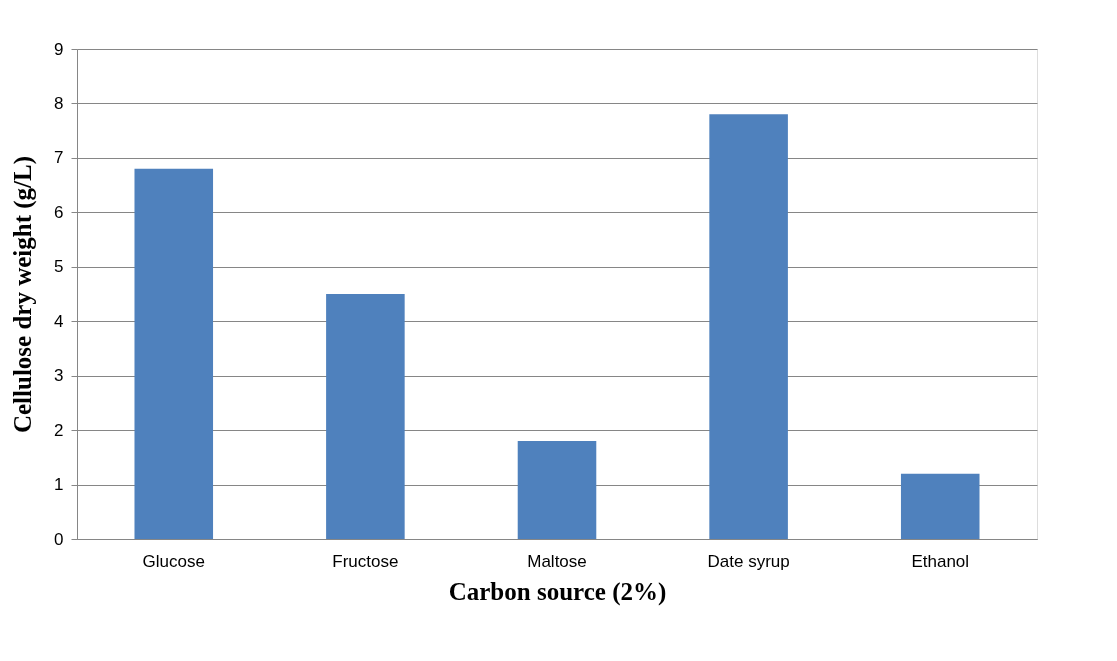 The height and width of the screenshot is (661, 1117). Describe the element at coordinates (59, 321) in the screenshot. I see `y-tick-label: 4` at that location.